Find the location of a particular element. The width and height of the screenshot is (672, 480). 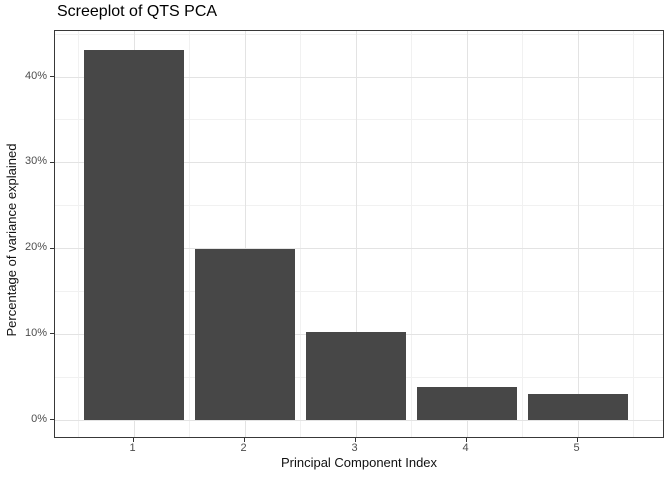

y-tick-label: 40% is located at coordinates (35, 75).